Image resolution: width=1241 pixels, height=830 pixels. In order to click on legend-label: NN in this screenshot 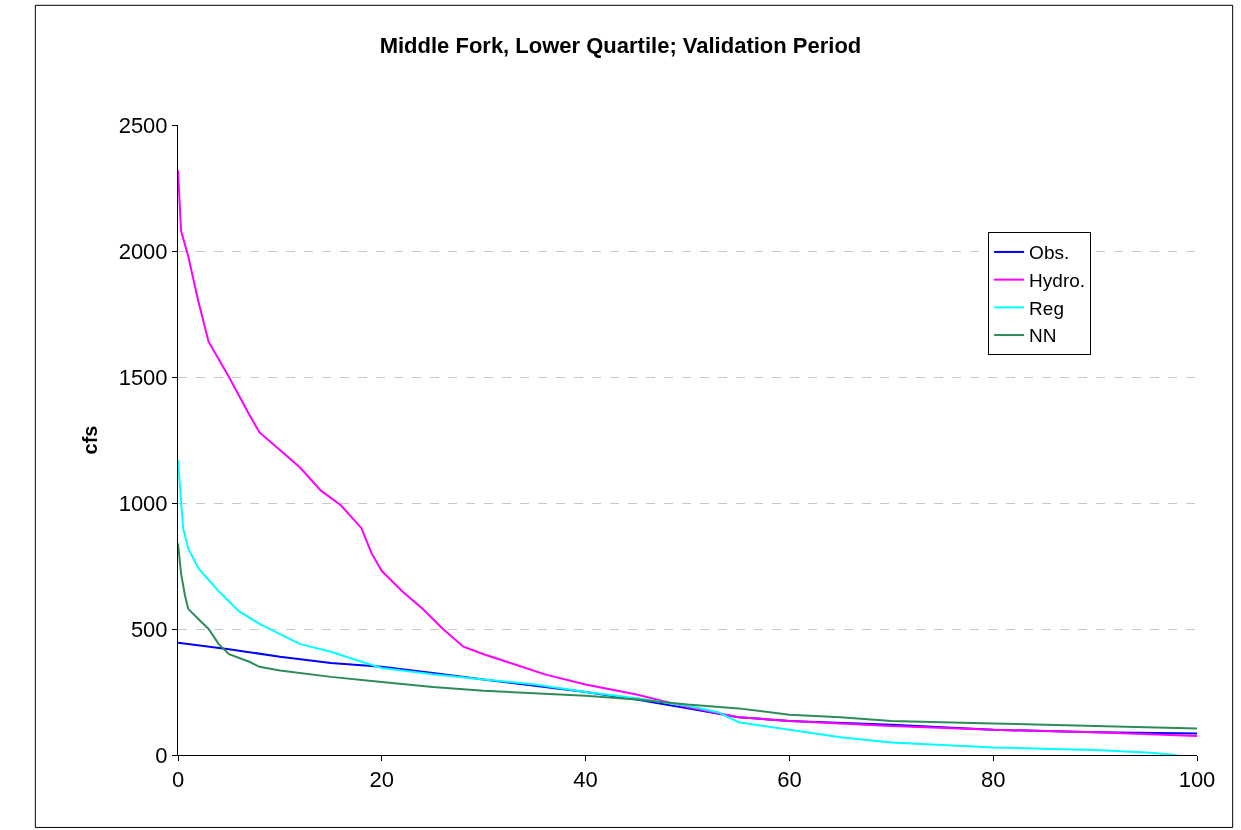, I will do `click(1043, 336)`.